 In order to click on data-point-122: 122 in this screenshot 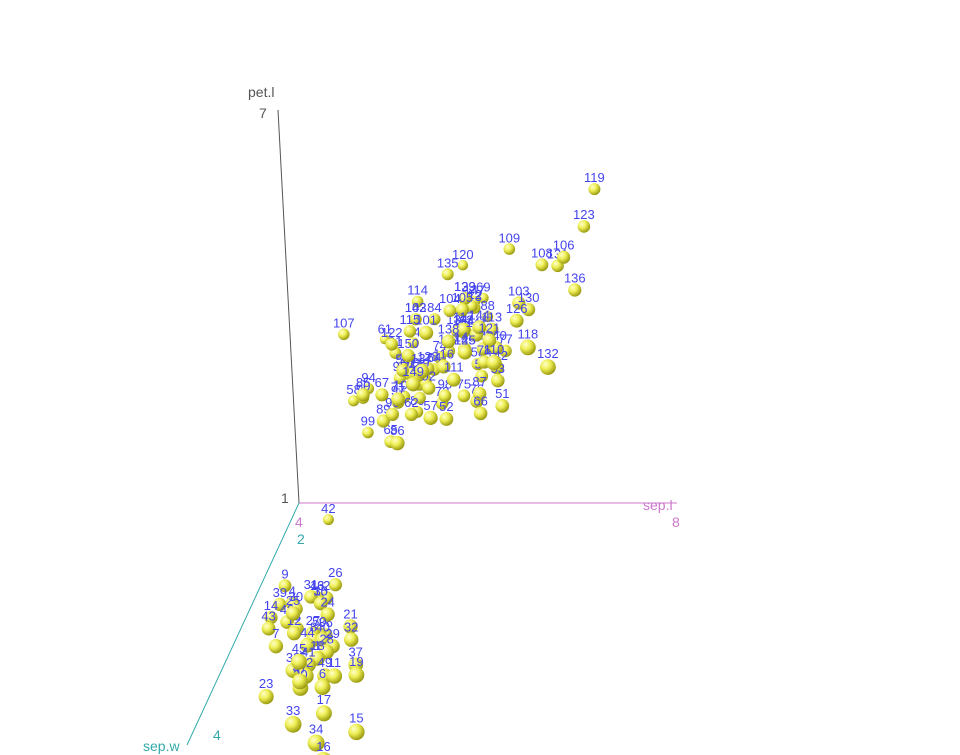, I will do `click(392, 338)`.